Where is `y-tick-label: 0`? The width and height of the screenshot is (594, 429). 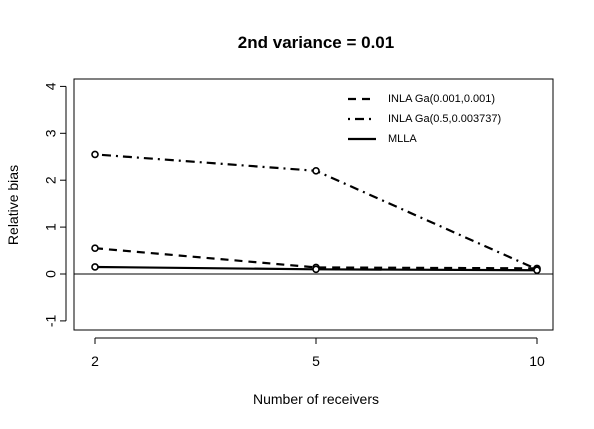
y-tick-label: 0 is located at coordinates (51, 274).